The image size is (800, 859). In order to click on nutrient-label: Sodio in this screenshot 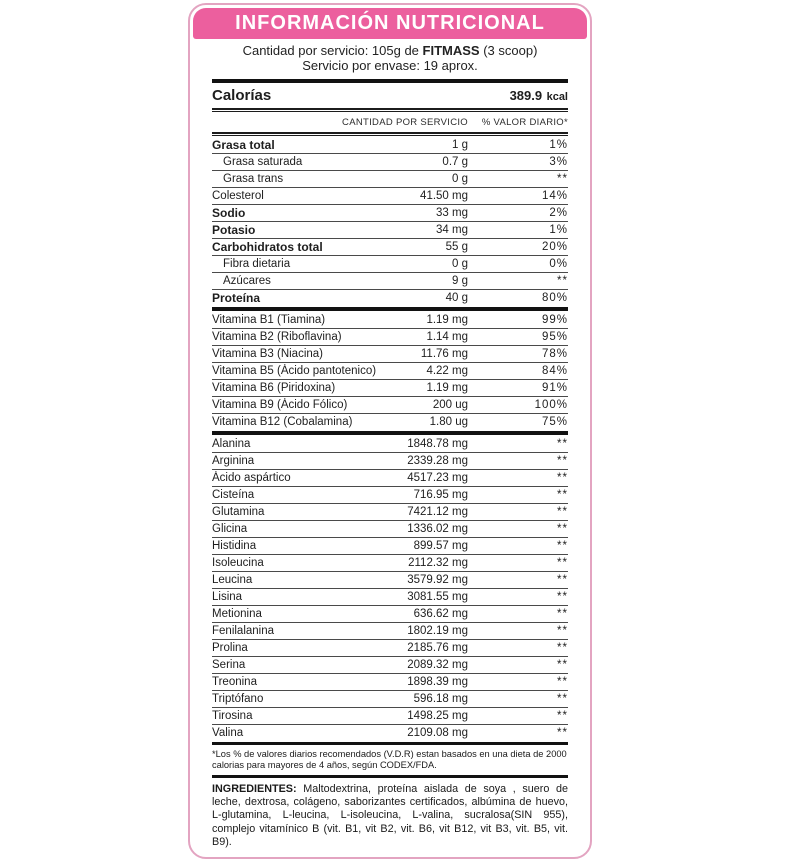, I will do `click(229, 213)`.